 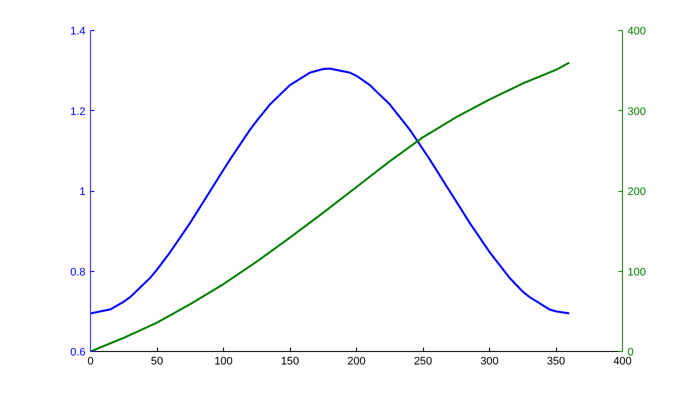 What do you see at coordinates (78, 112) in the screenshot?
I see `y-tick-label: 1.2` at bounding box center [78, 112].